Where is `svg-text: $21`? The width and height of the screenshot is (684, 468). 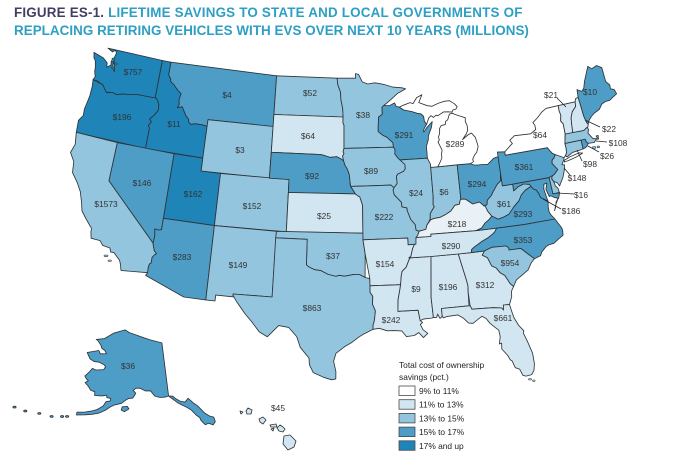
svg-text: $21 is located at coordinates (551, 95).